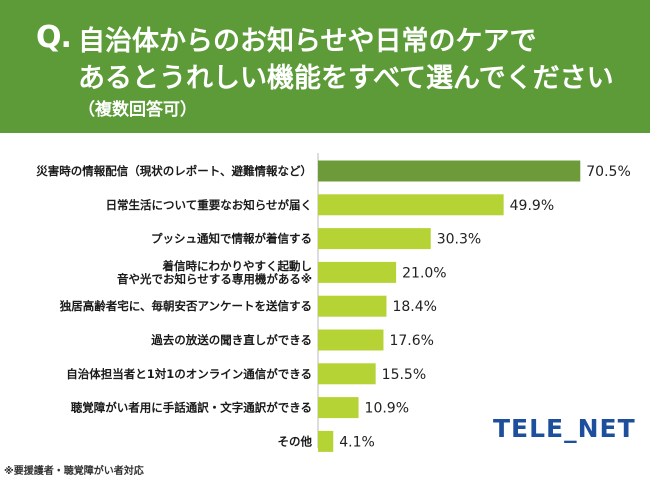 This screenshot has height=481, width=650. Describe the element at coordinates (231, 239) in the screenshot. I see `category-label: プッシュ通知で情報が着信する` at that location.